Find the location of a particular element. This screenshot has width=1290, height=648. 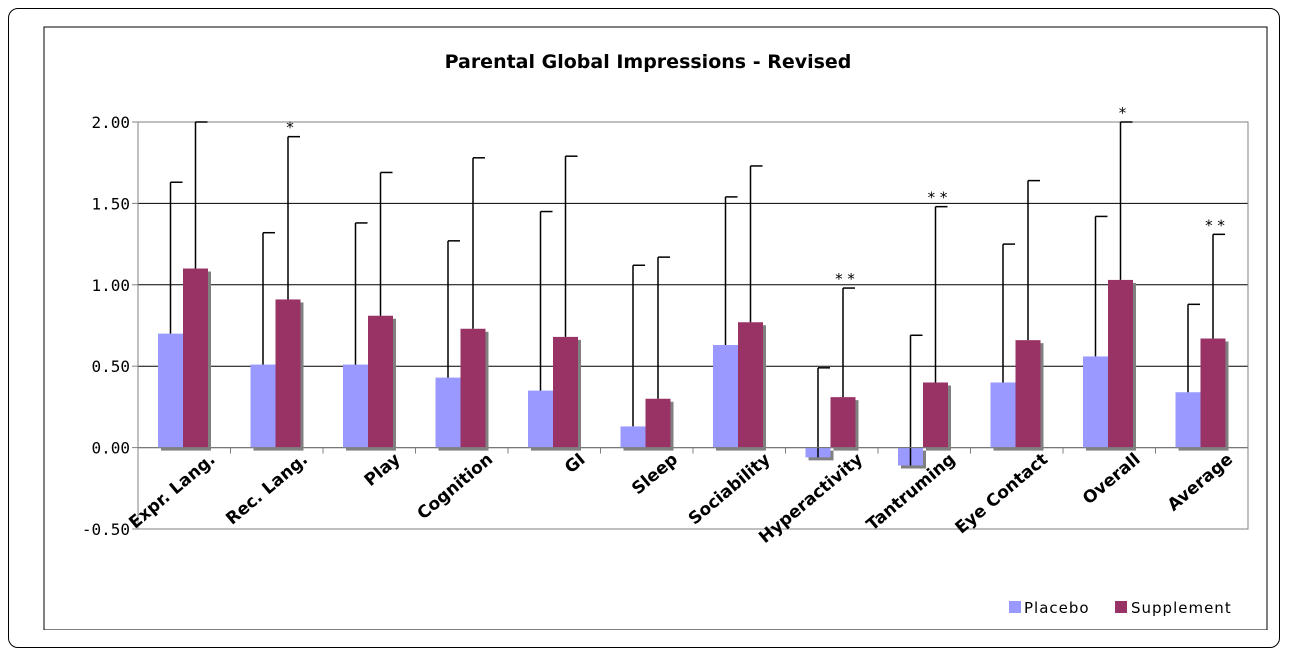

y-tick-label: -0.50 is located at coordinates (106, 529).